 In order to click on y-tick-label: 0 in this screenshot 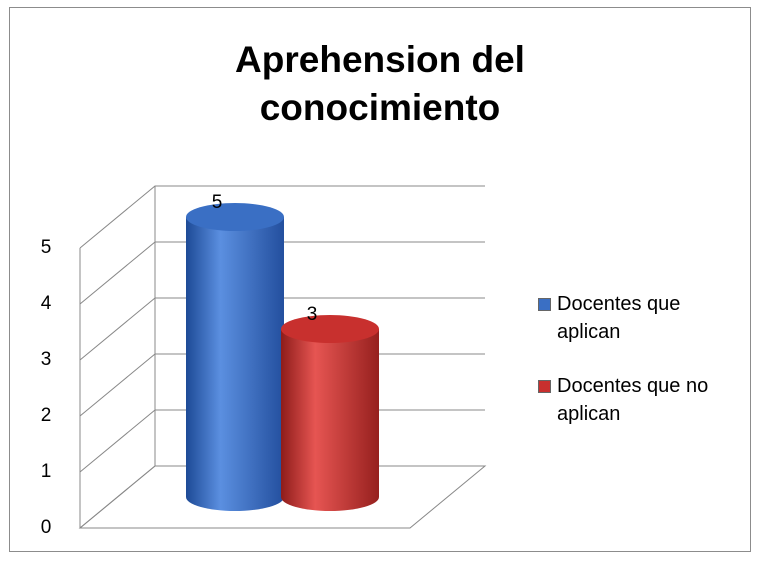, I will do `click(46, 527)`.